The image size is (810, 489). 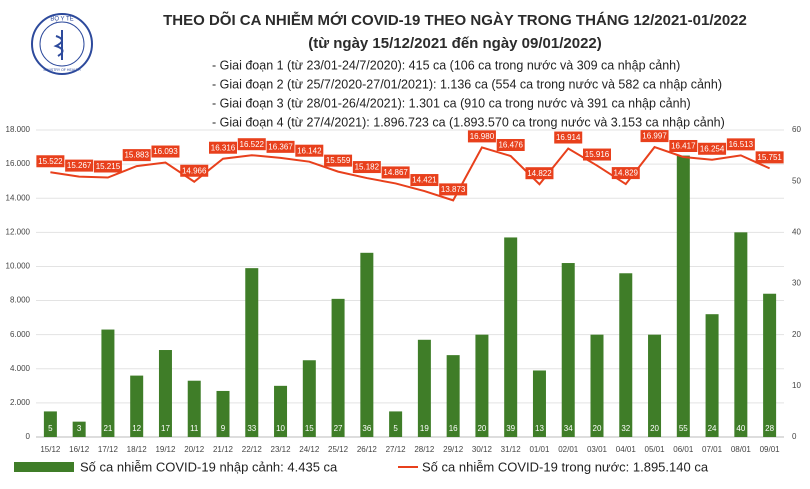 What do you see at coordinates (20, 368) in the screenshot?
I see `y-tick-label: 4.000` at bounding box center [20, 368].